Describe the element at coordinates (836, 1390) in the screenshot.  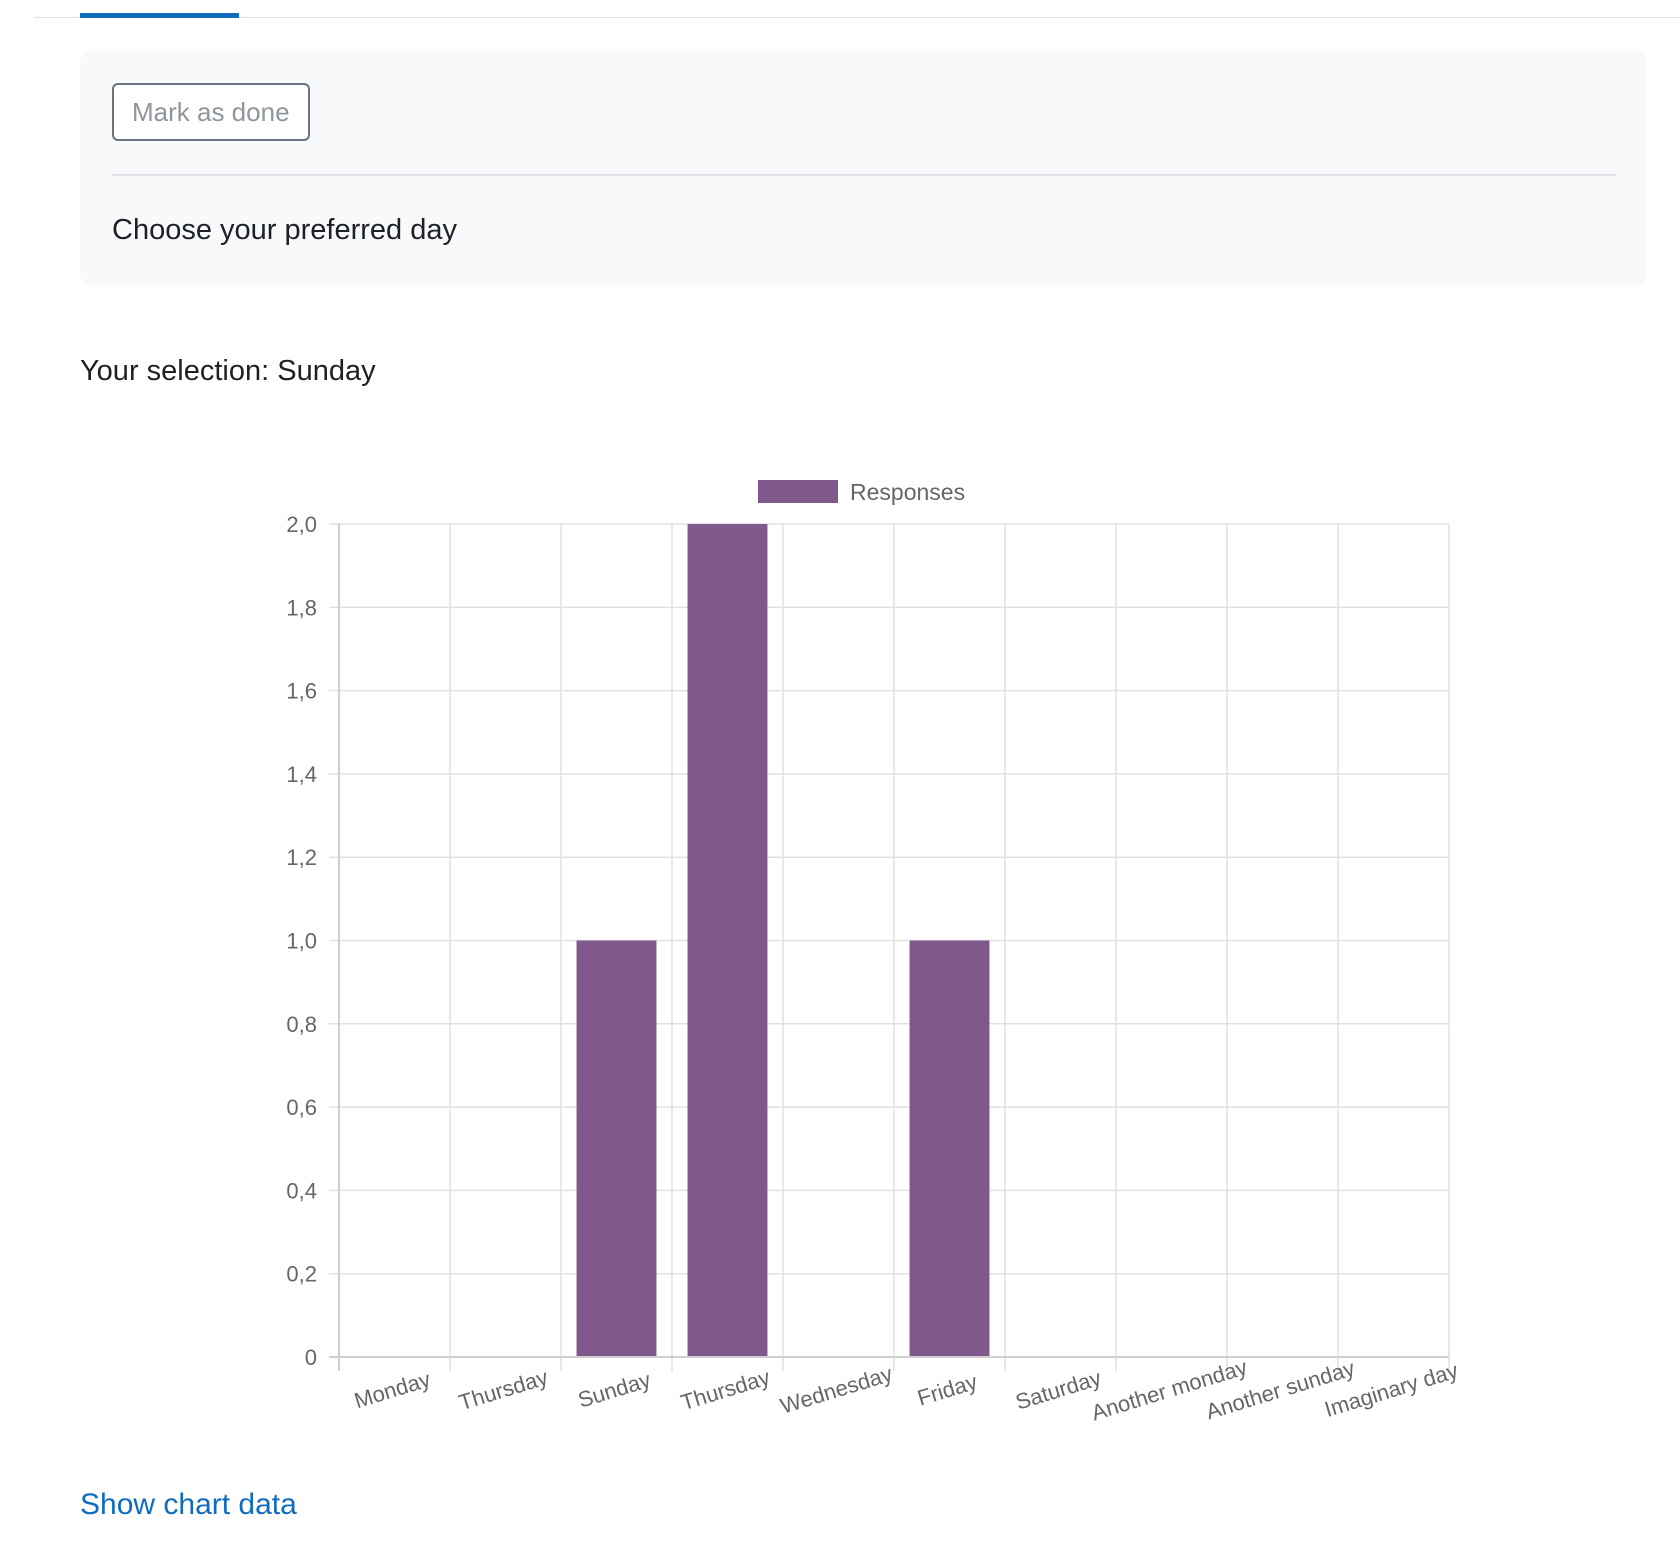
I see `x-tick-label: Wednesday` at that location.